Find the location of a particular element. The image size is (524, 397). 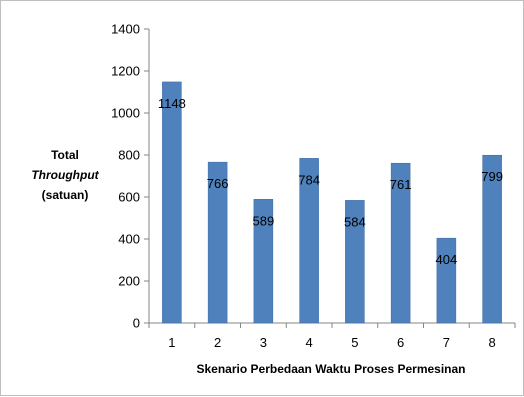

x-tick-label: 1 is located at coordinates (171, 342).